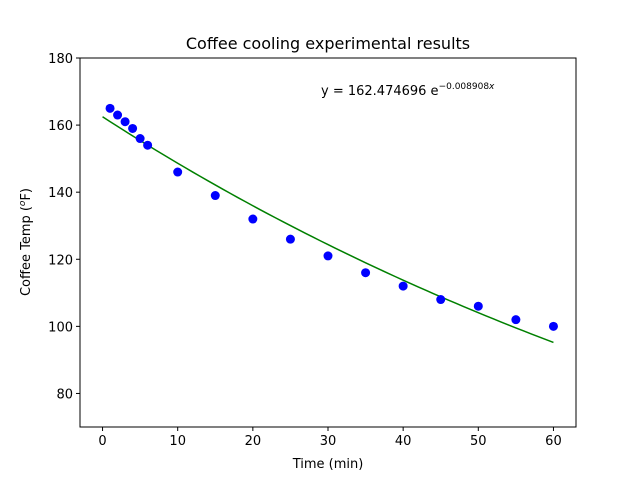 Image resolution: width=640 pixels, height=480 pixels. I want to click on x-axis: 0 10 20 30 40 50 60, so click(330, 438).